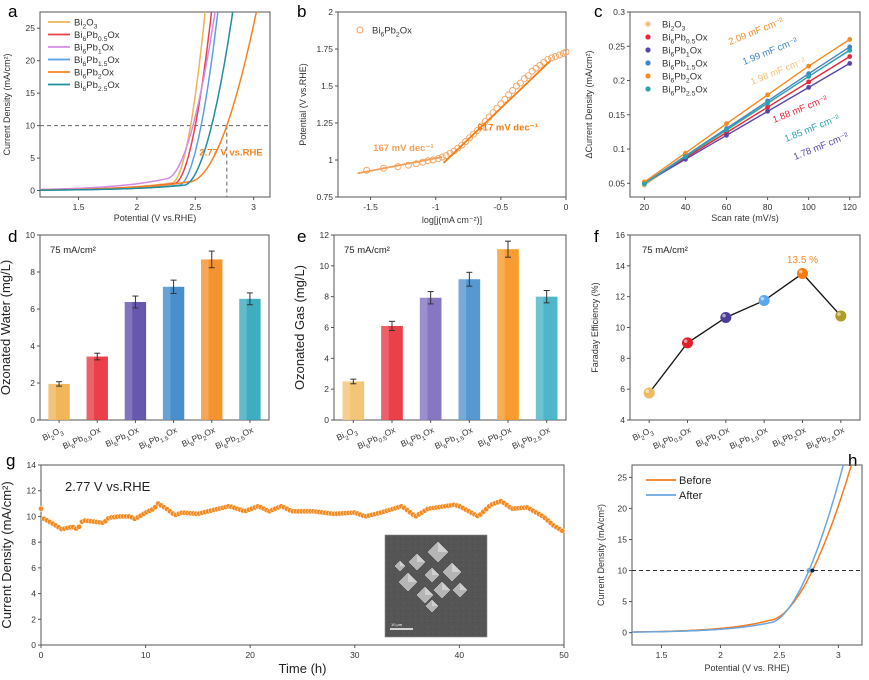  What do you see at coordinates (622, 420) in the screenshot?
I see `y-tick-label: 4` at bounding box center [622, 420].